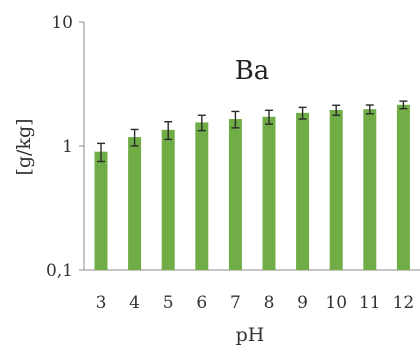  I want to click on x-tick-label: 8, so click(269, 303).